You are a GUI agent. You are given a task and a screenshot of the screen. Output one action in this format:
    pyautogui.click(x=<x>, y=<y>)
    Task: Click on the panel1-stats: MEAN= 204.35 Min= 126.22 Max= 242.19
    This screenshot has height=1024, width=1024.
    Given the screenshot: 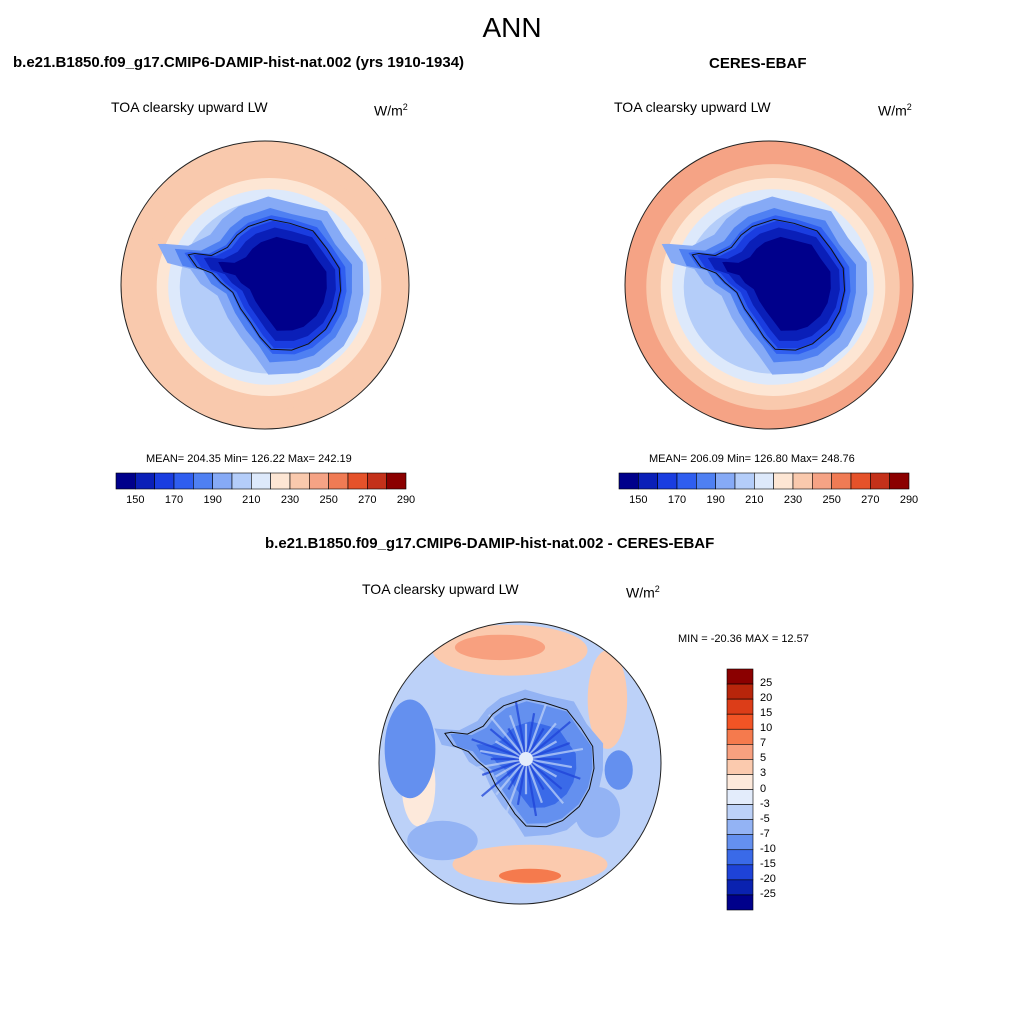 What is the action you would take?
    pyautogui.click(x=249, y=459)
    